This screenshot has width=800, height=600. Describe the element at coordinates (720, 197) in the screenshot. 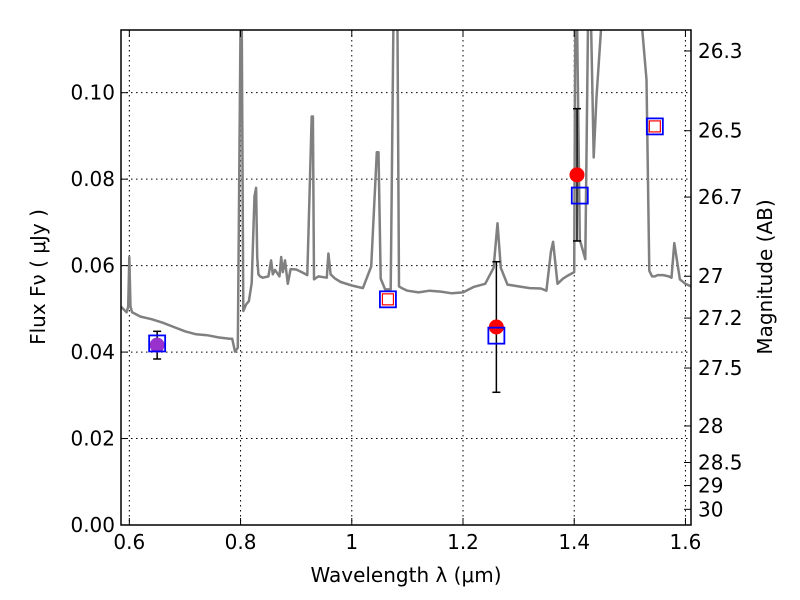

I see `mag-tick-label: 26.7` at that location.